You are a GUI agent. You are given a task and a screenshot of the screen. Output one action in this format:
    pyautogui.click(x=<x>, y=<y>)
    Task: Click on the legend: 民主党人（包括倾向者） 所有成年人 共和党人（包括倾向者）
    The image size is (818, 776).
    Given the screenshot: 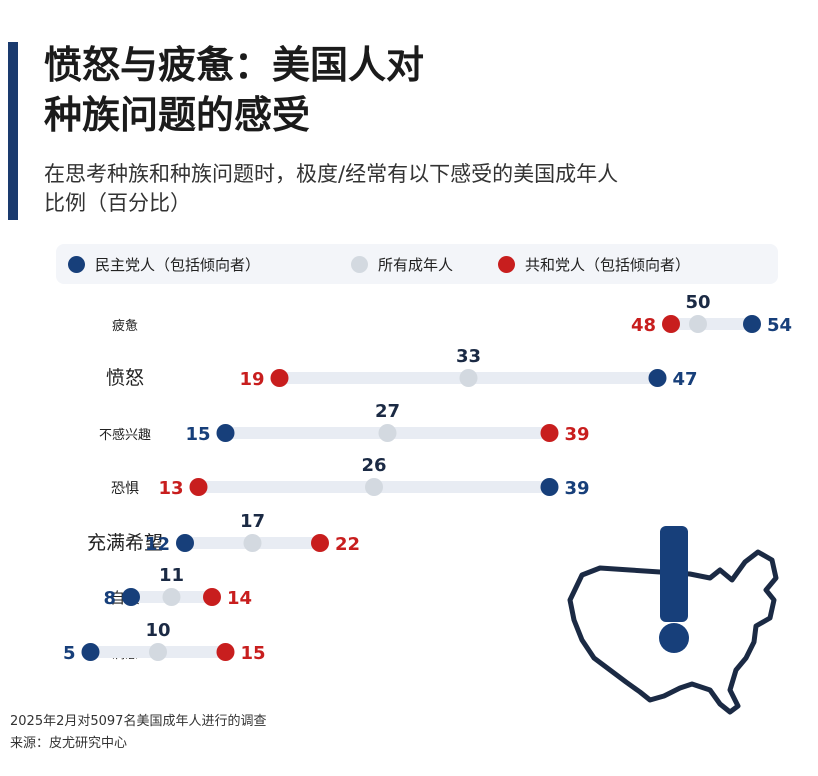 What is the action you would take?
    pyautogui.click(x=417, y=264)
    